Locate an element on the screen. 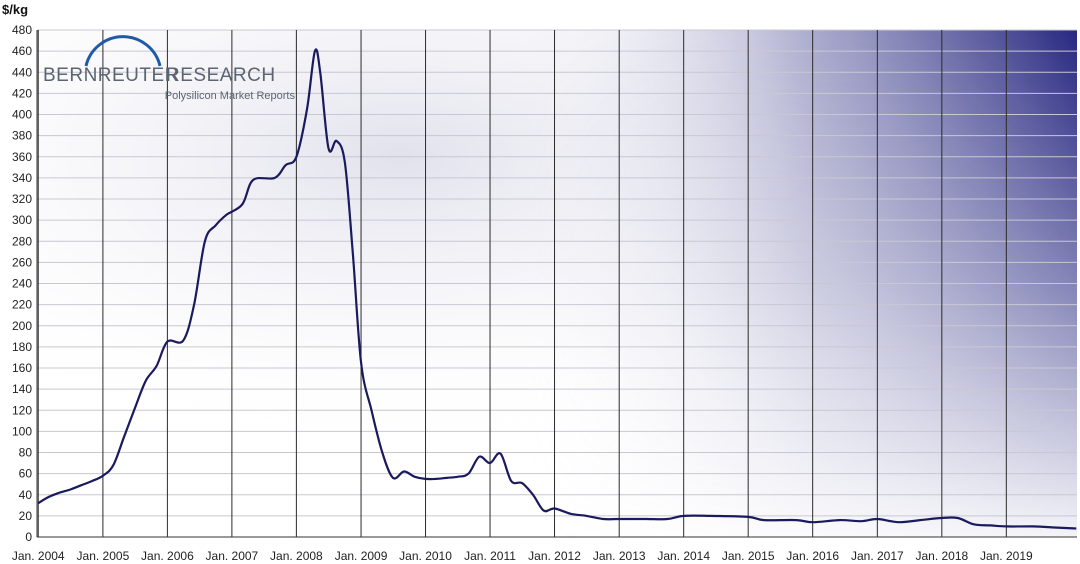 This screenshot has height=564, width=1080. y-tick-label: 40 is located at coordinates (26, 495).